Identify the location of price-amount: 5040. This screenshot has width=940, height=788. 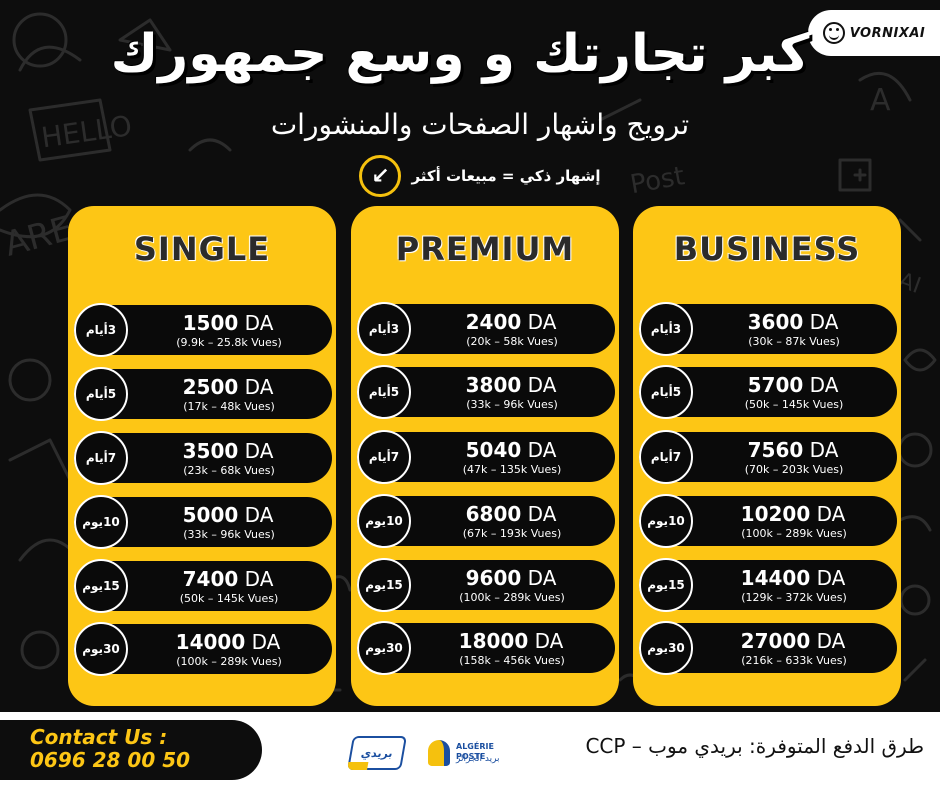
(493, 450).